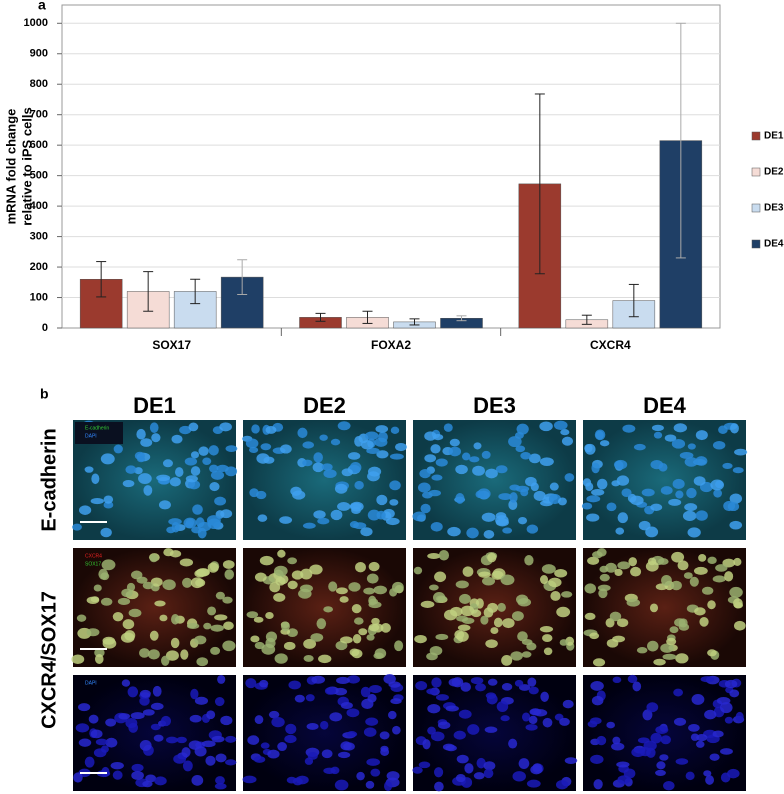  Describe the element at coordinates (39, 267) in the screenshot. I see `y-tick-label: 200` at that location.